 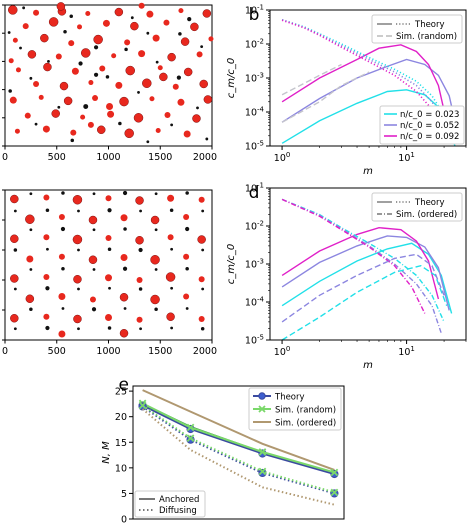 What do you see at coordinates (238, 450) in the screenshot?
I see `series-line-theory-dotted` at bounding box center [238, 450].